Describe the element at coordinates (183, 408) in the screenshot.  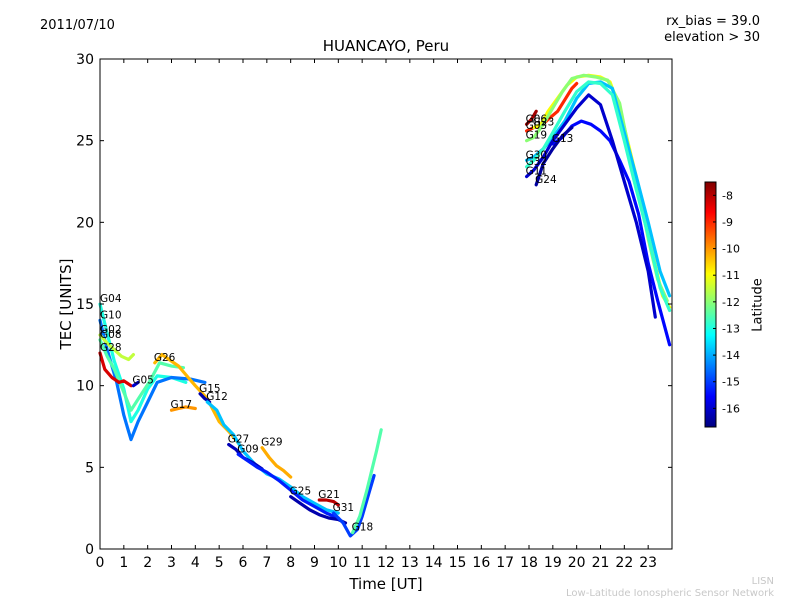
I see `series-G17-trace` at that location.